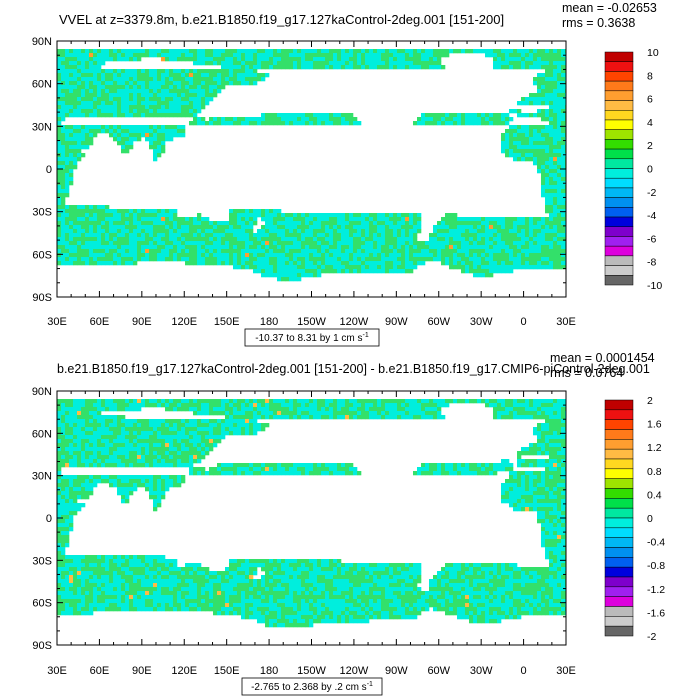 The image size is (700, 700). I want to click on colorbar-label: -2, so click(651, 193).